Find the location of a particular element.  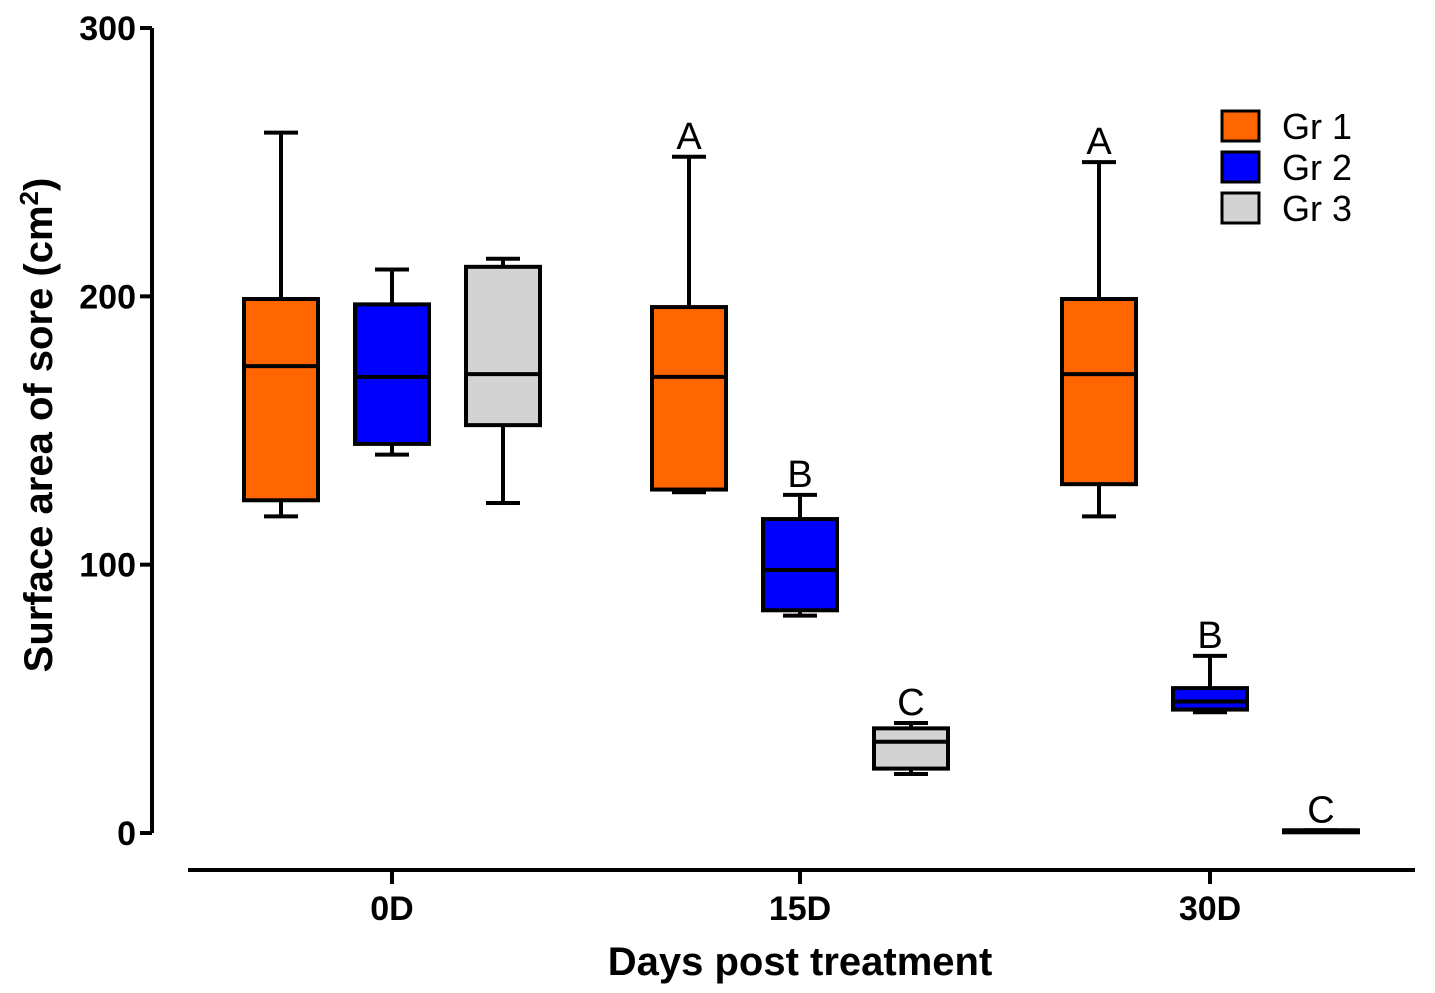

box-gr-2-15d: B is located at coordinates (800, 536).